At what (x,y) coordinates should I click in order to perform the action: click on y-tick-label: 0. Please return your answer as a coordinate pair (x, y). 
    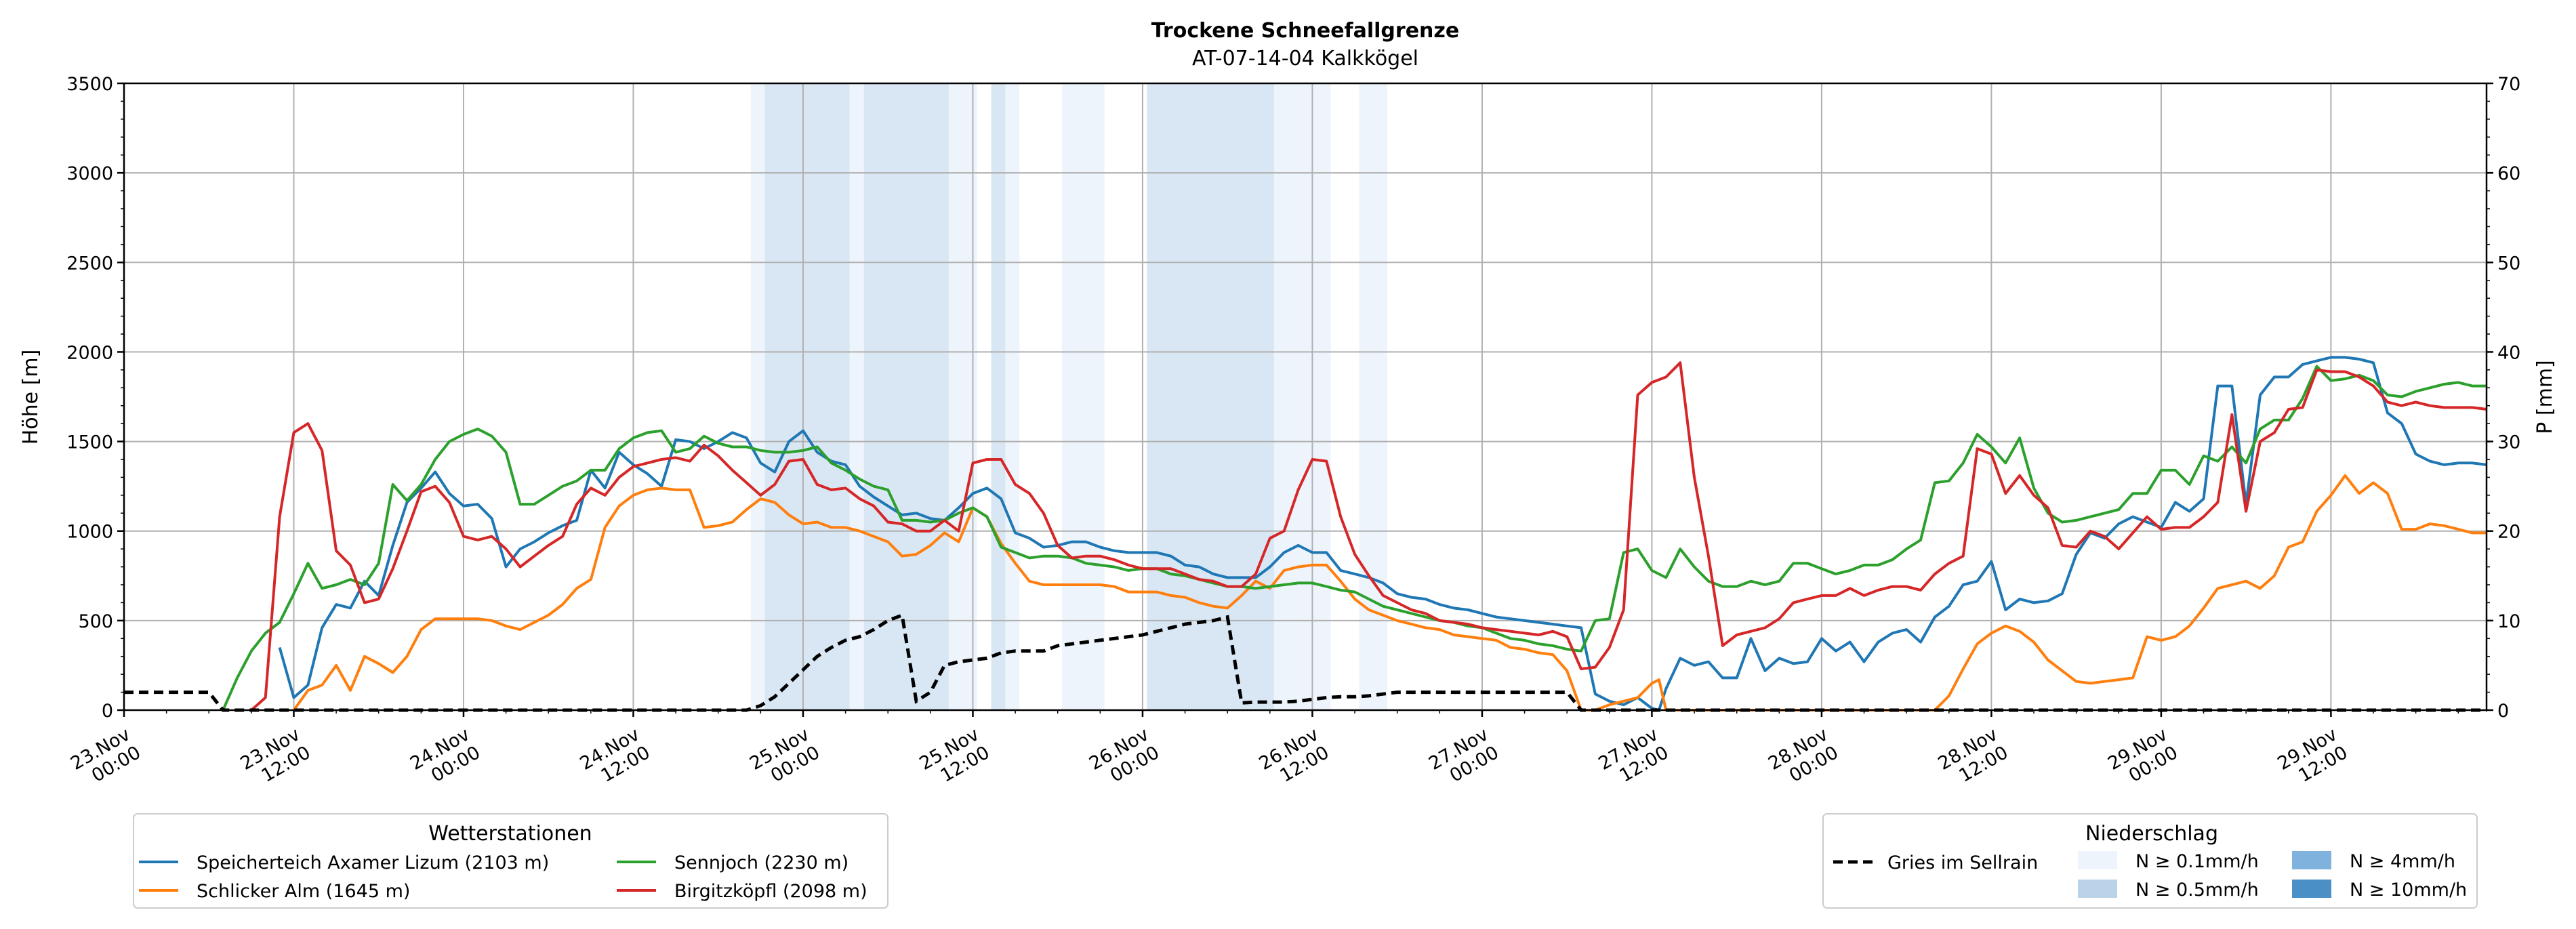
    Looking at the image, I should click on (108, 711).